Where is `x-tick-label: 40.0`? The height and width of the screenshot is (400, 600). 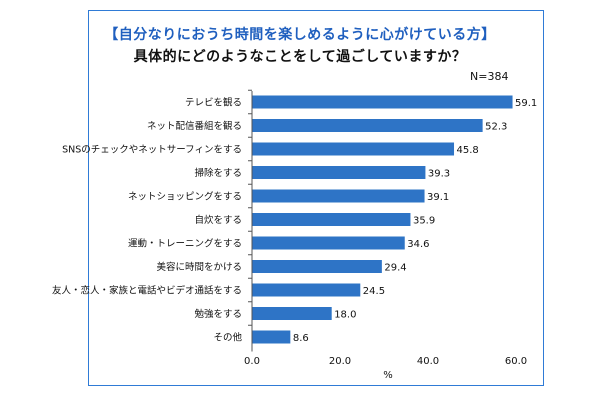 x-tick-label: 40.0 is located at coordinates (428, 361).